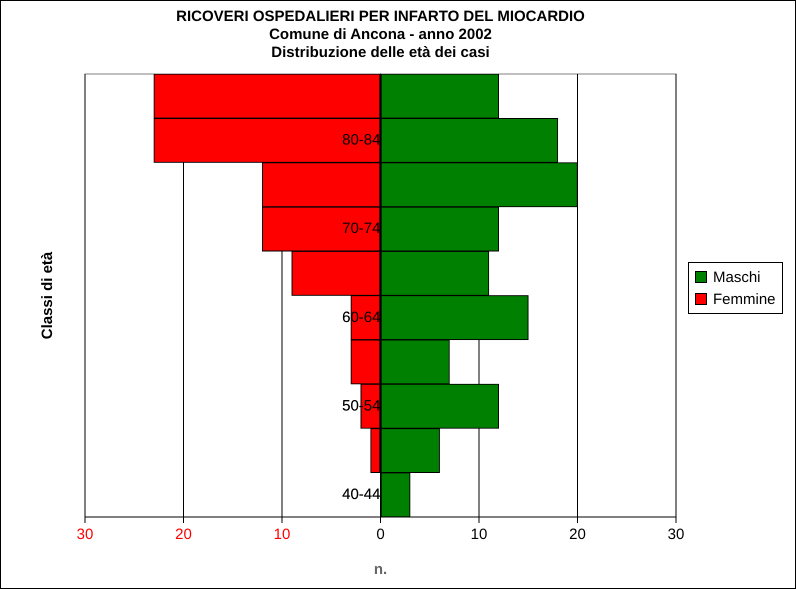 The image size is (796, 589). Describe the element at coordinates (380, 535) in the screenshot. I see `x-tick-label: 0` at that location.